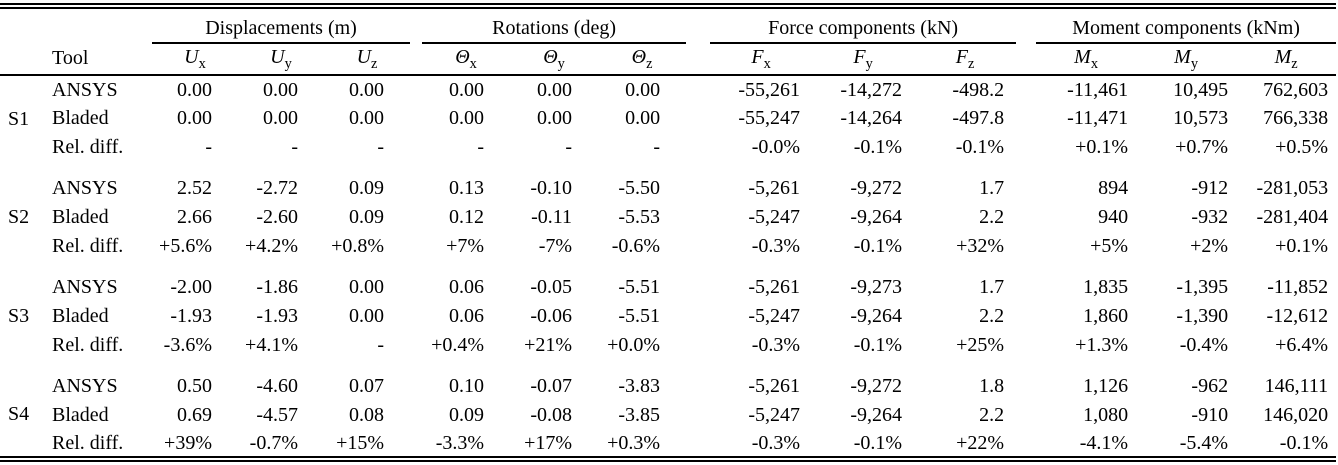  I want to click on symbol-base: Θ, so click(462, 56).